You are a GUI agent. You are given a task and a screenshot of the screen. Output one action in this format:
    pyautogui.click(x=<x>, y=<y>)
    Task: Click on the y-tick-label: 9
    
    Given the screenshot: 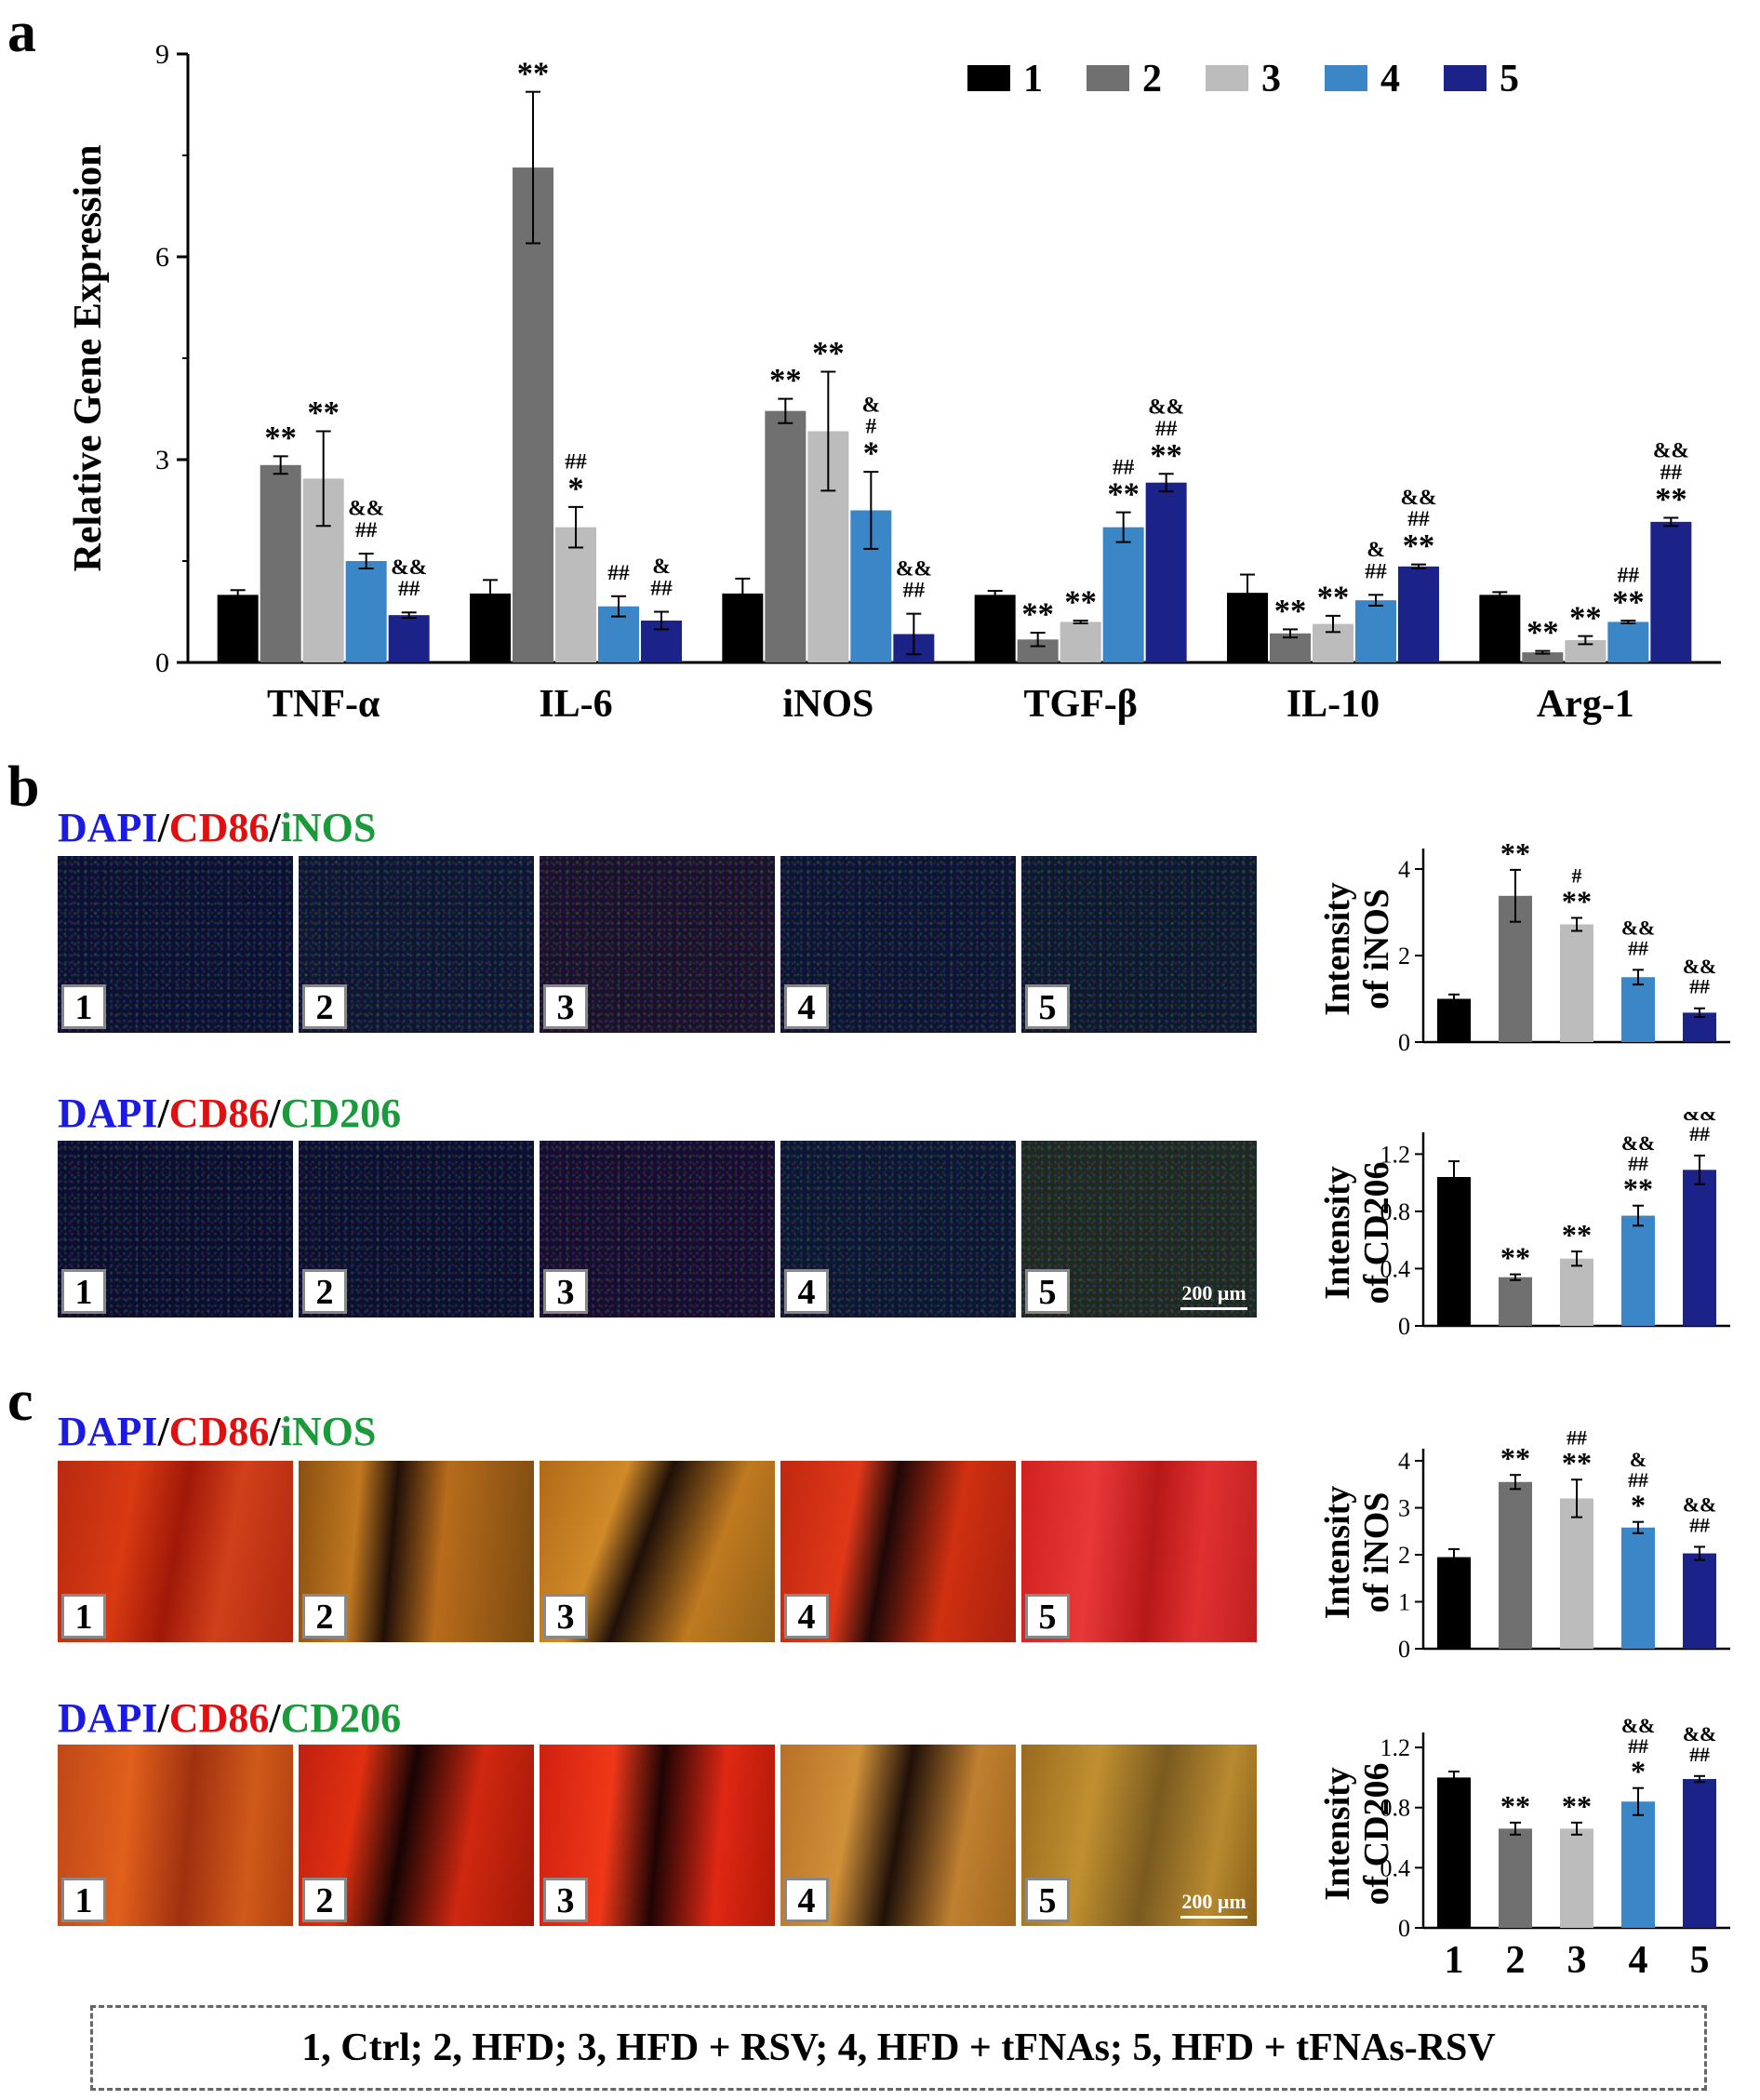 What is the action you would take?
    pyautogui.click(x=162, y=54)
    